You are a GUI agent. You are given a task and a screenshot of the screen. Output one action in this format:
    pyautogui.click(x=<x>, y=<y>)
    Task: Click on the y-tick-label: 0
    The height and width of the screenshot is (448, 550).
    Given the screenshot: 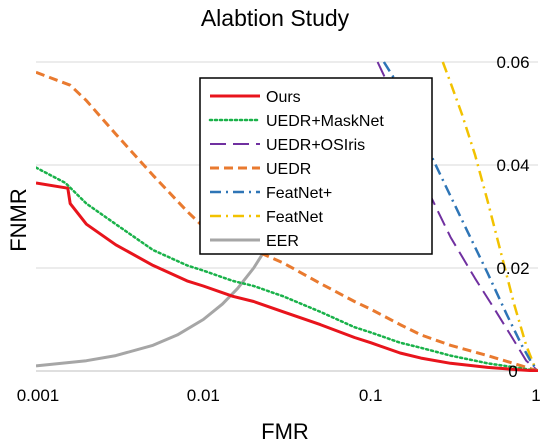 What is the action you would take?
    pyautogui.click(x=512, y=371)
    